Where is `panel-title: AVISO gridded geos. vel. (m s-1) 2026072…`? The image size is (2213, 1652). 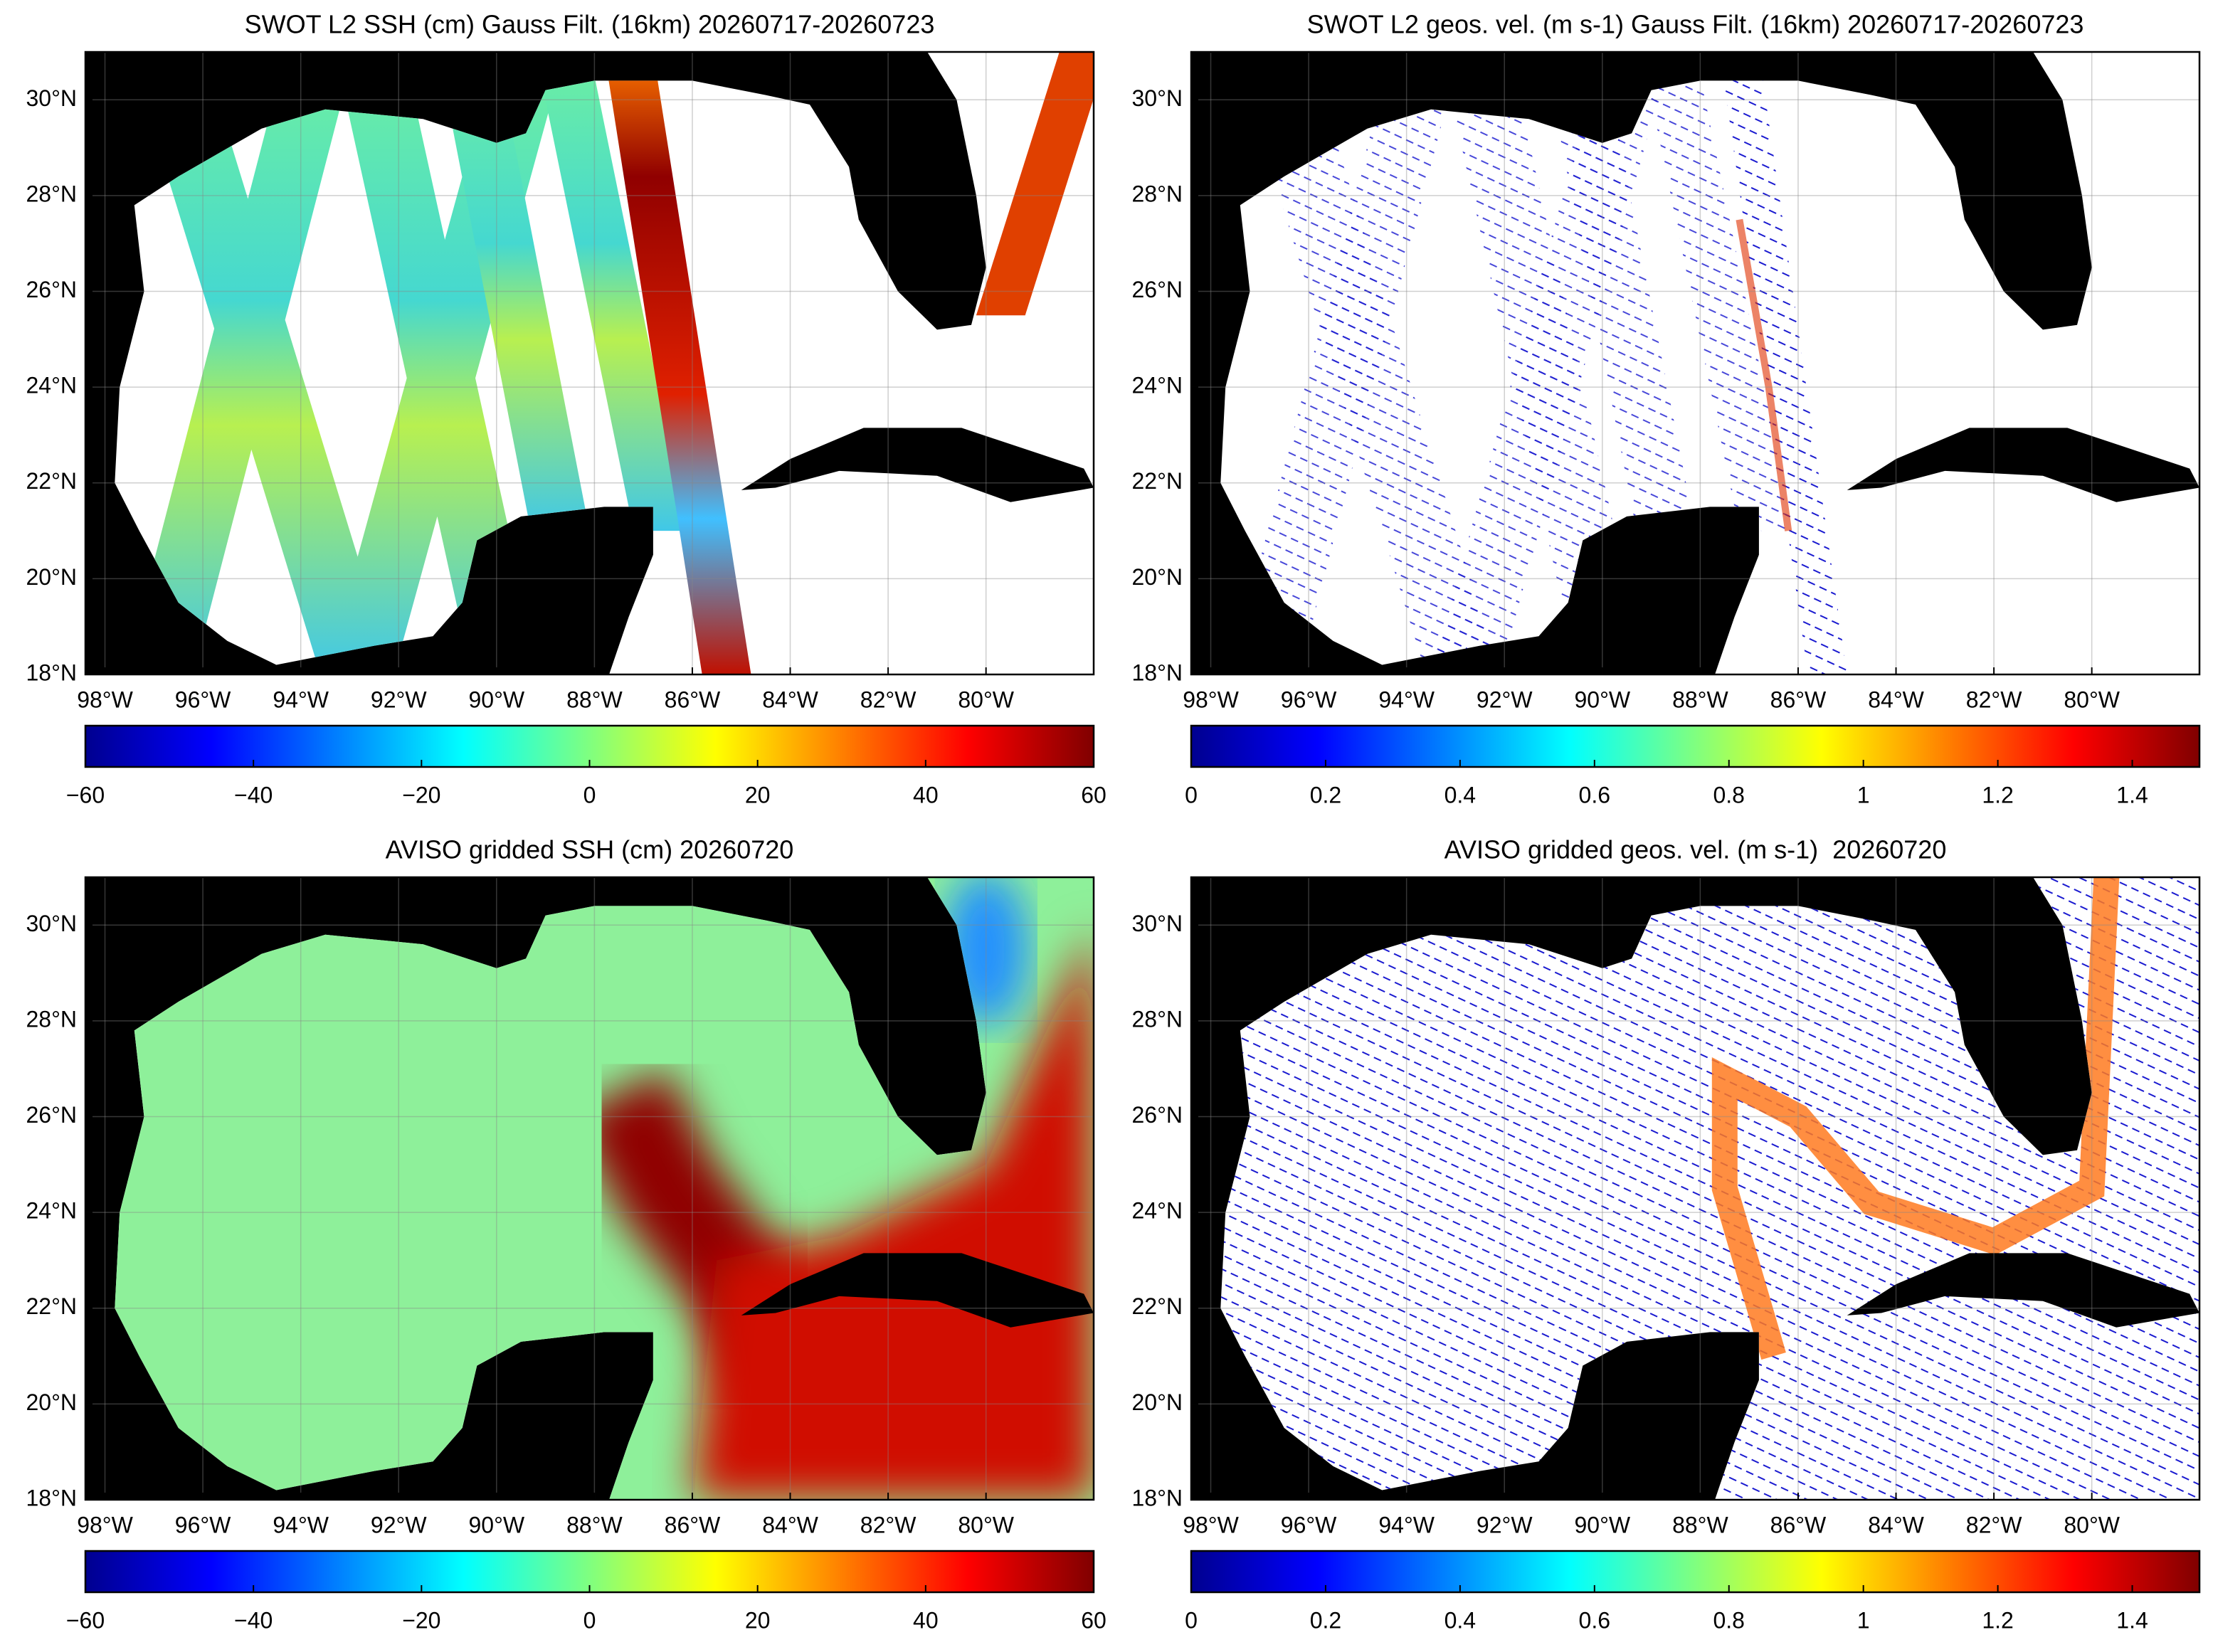 panel-title: AVISO gridded geos. vel. (m s-1) 2026072… is located at coordinates (1696, 849).